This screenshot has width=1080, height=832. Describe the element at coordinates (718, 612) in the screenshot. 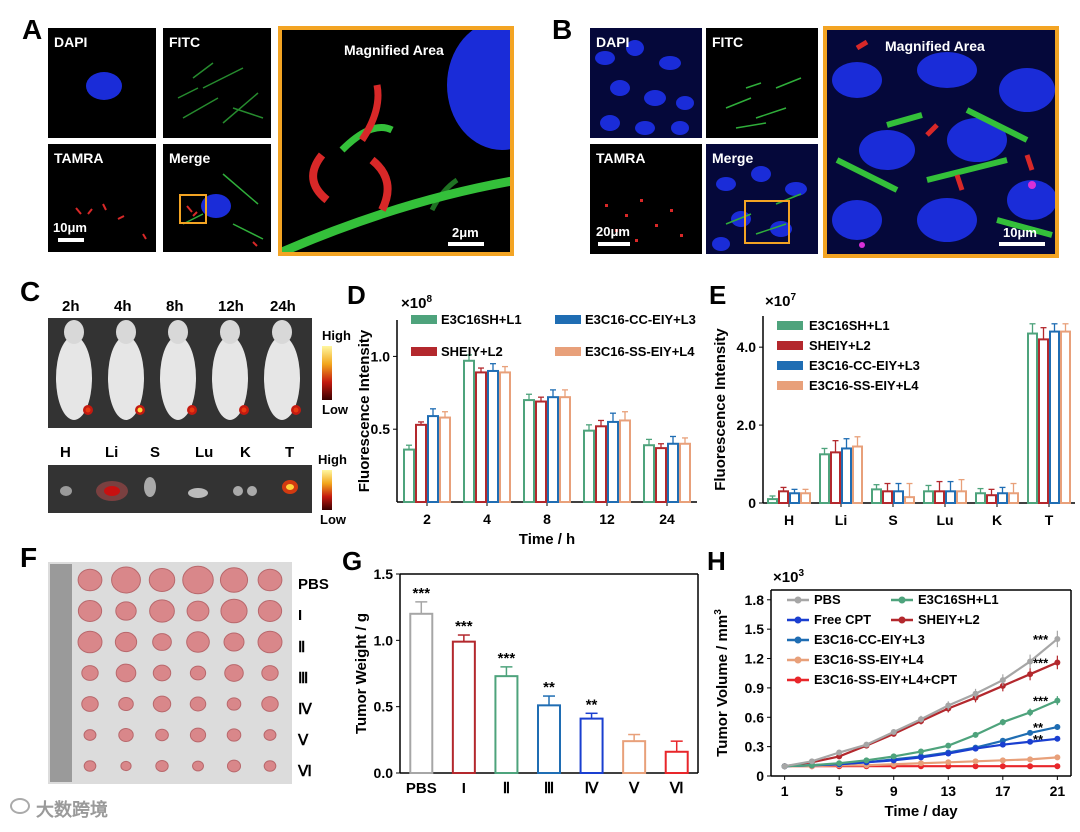

I see `y-axis-label-sup: 3` at that location.